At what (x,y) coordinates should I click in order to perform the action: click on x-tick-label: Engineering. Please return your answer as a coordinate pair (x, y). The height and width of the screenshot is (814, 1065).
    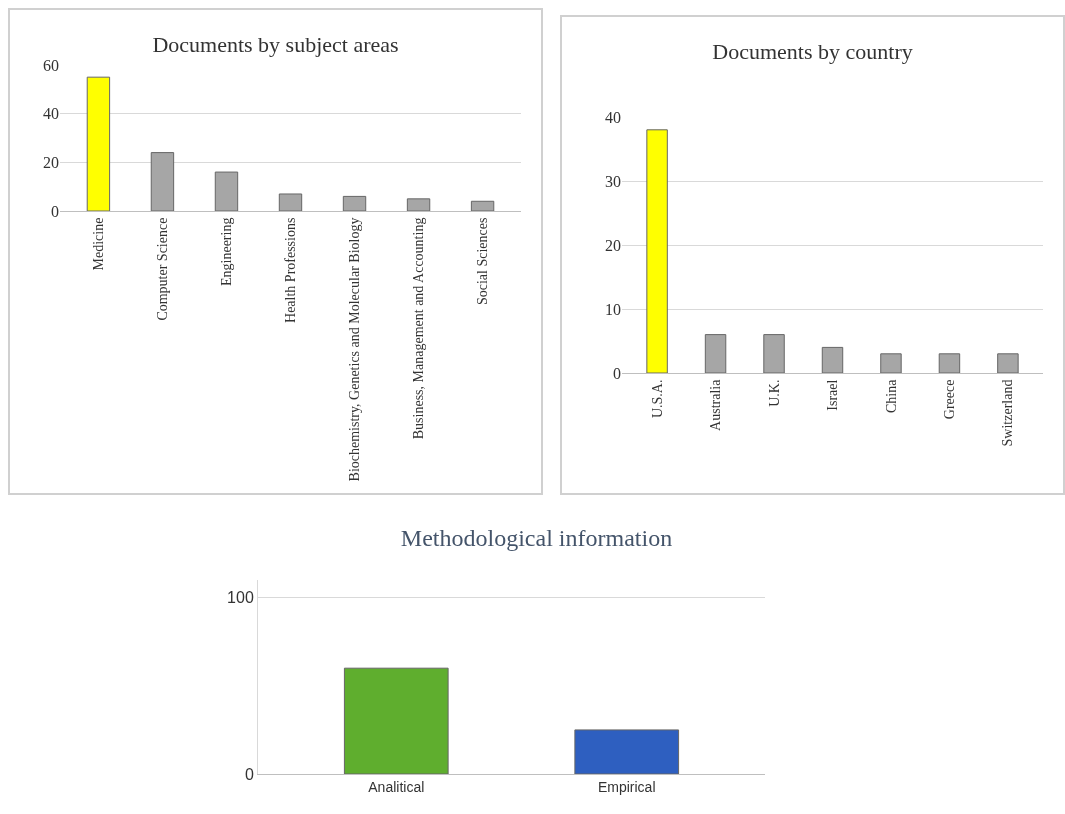
    Looking at the image, I should click on (227, 252).